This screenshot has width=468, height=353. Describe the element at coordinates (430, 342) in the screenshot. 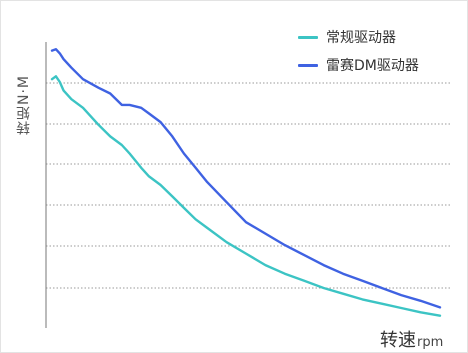

I see `x-axis-unit: rpm` at that location.